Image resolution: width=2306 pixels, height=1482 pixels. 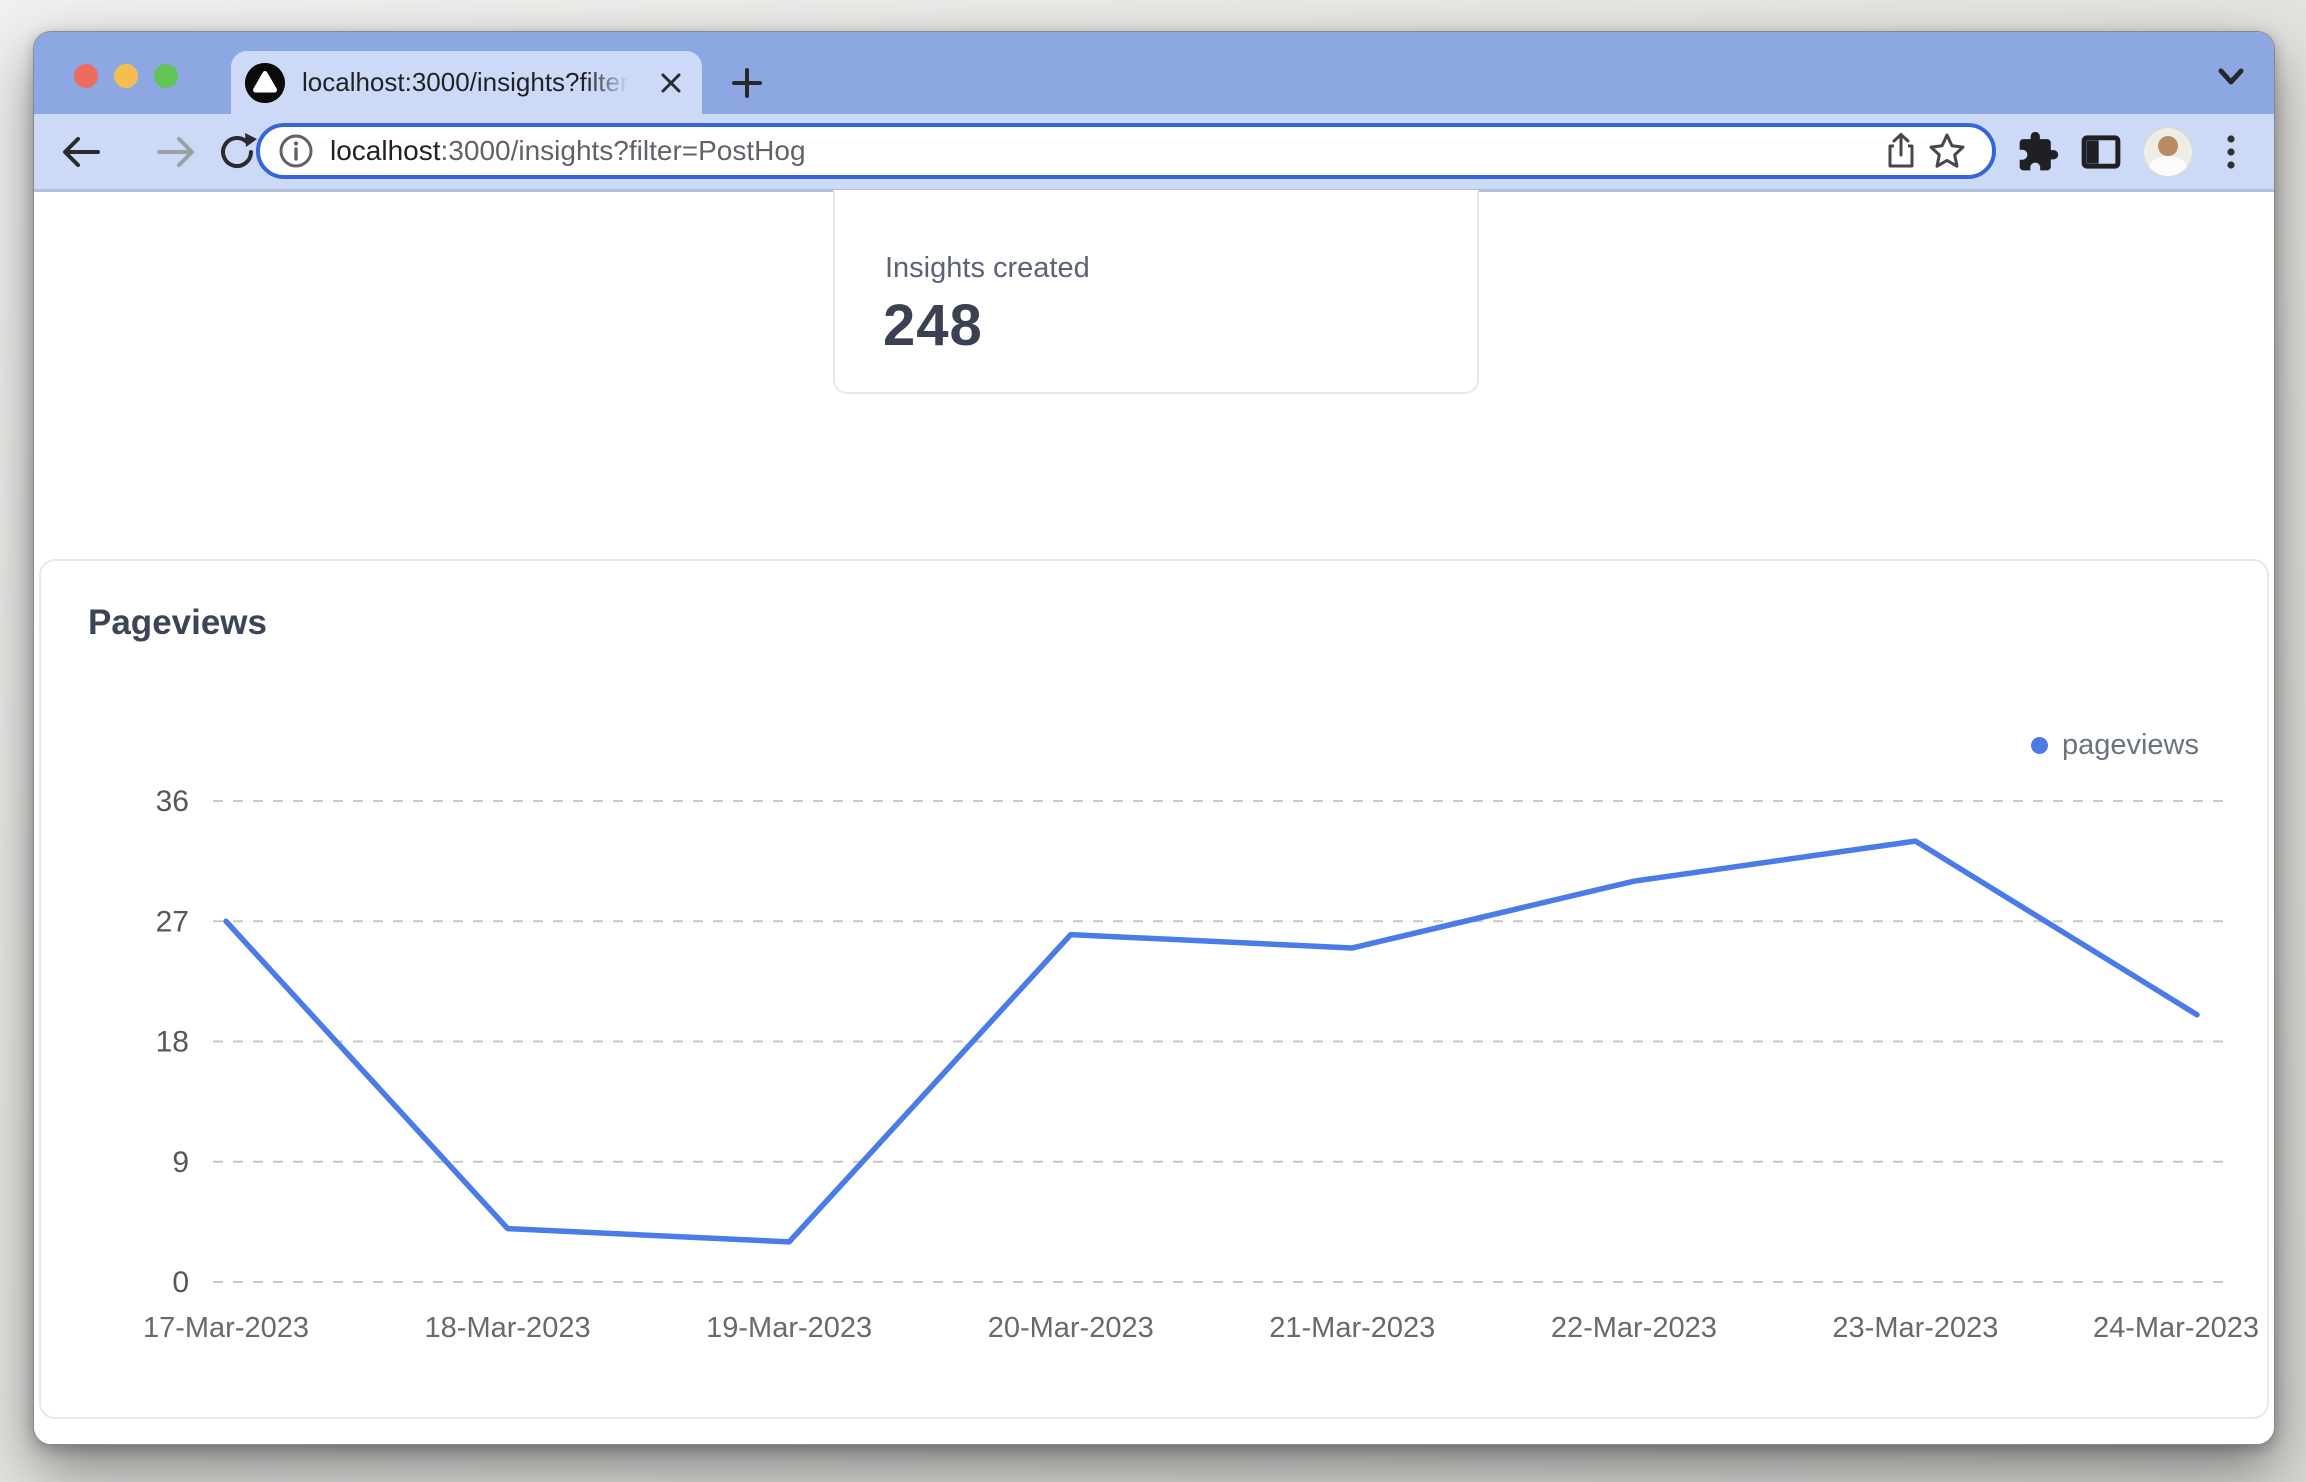 What do you see at coordinates (180, 1162) in the screenshot?
I see `svg-text: 9` at bounding box center [180, 1162].